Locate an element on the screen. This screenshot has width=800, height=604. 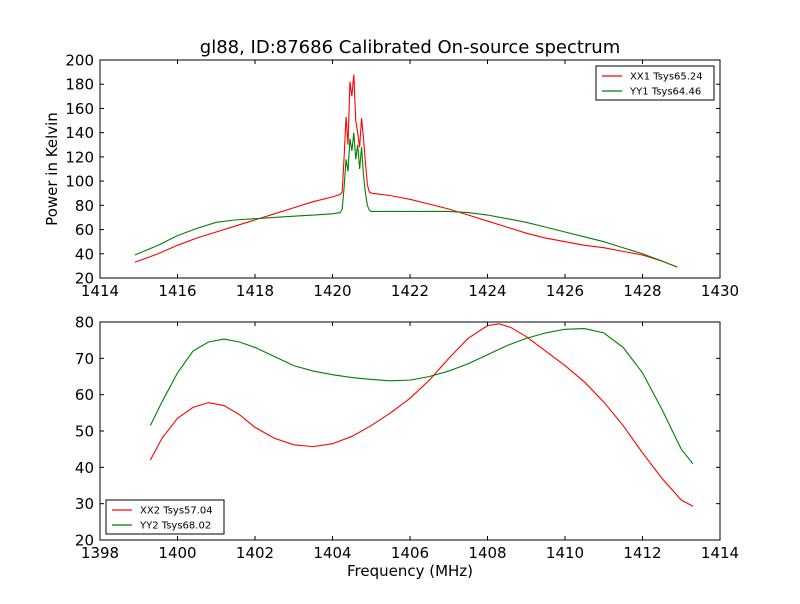
x-tick-label: 1428 is located at coordinates (642, 291).